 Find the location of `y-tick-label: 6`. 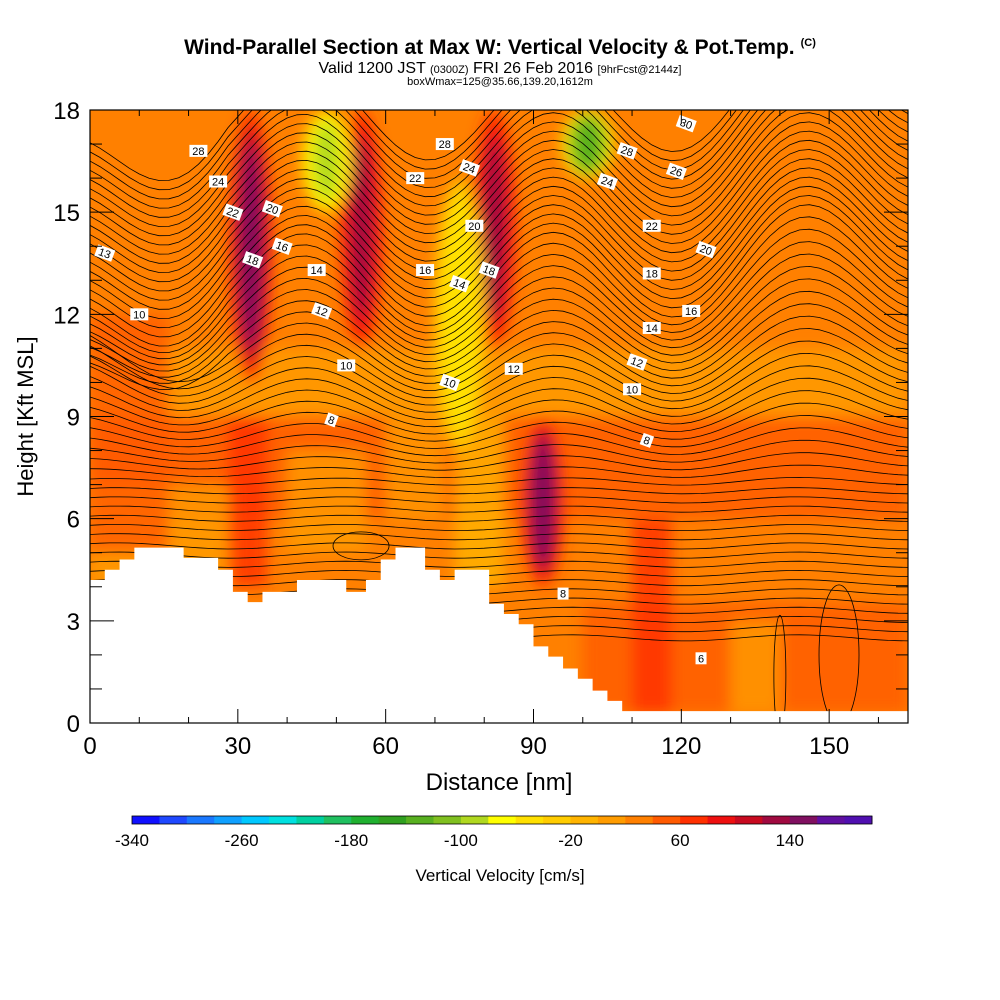

y-tick-label: 6 is located at coordinates (73, 520).